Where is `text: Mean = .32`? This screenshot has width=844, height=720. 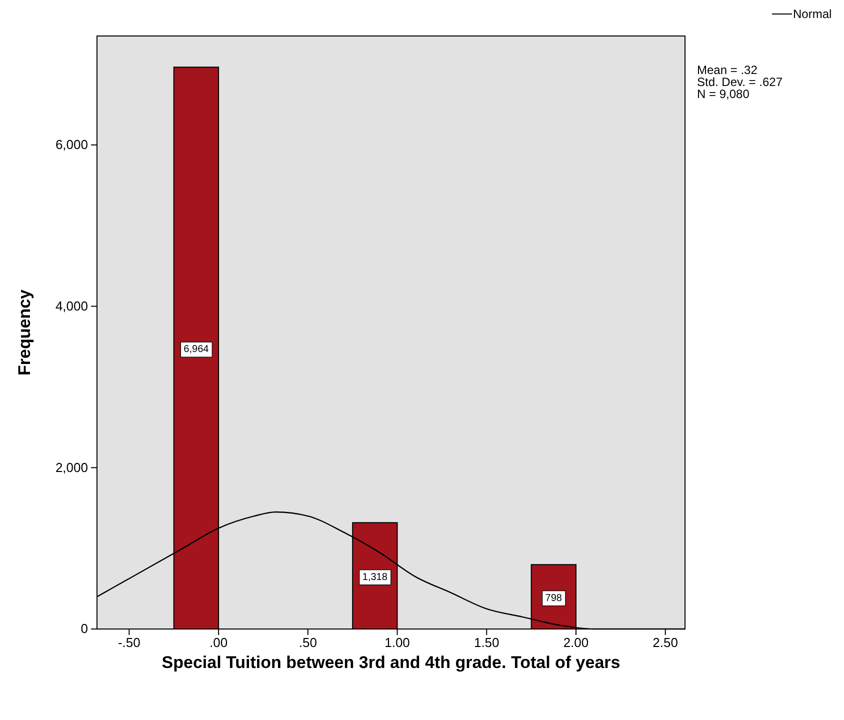 text: Mean = .32 is located at coordinates (727, 70).